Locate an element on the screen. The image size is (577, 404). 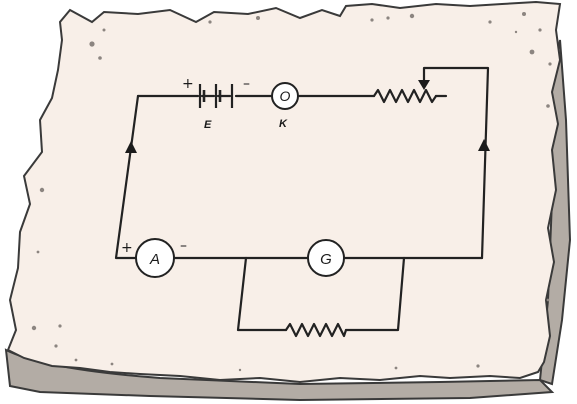
battery: + – E is located at coordinates (216, 103).